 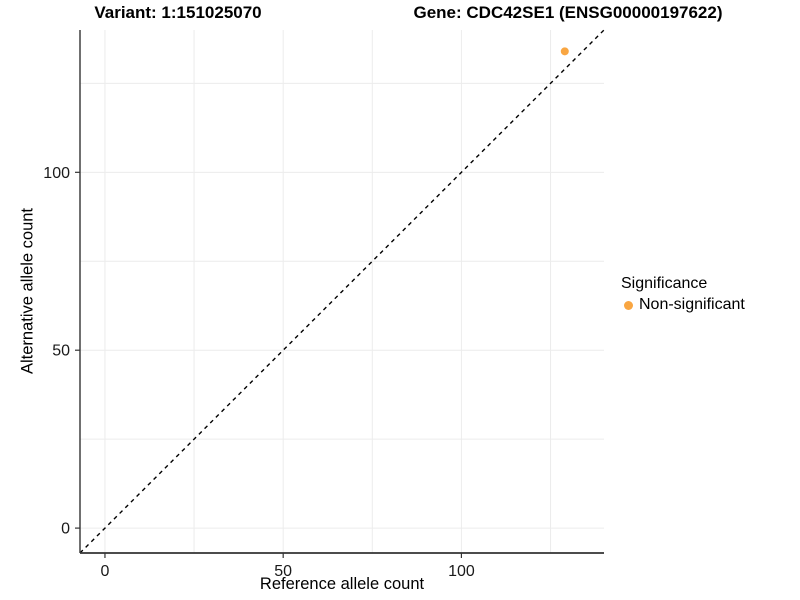 What do you see at coordinates (65, 529) in the screenshot?
I see `y-tick-label: 0` at bounding box center [65, 529].